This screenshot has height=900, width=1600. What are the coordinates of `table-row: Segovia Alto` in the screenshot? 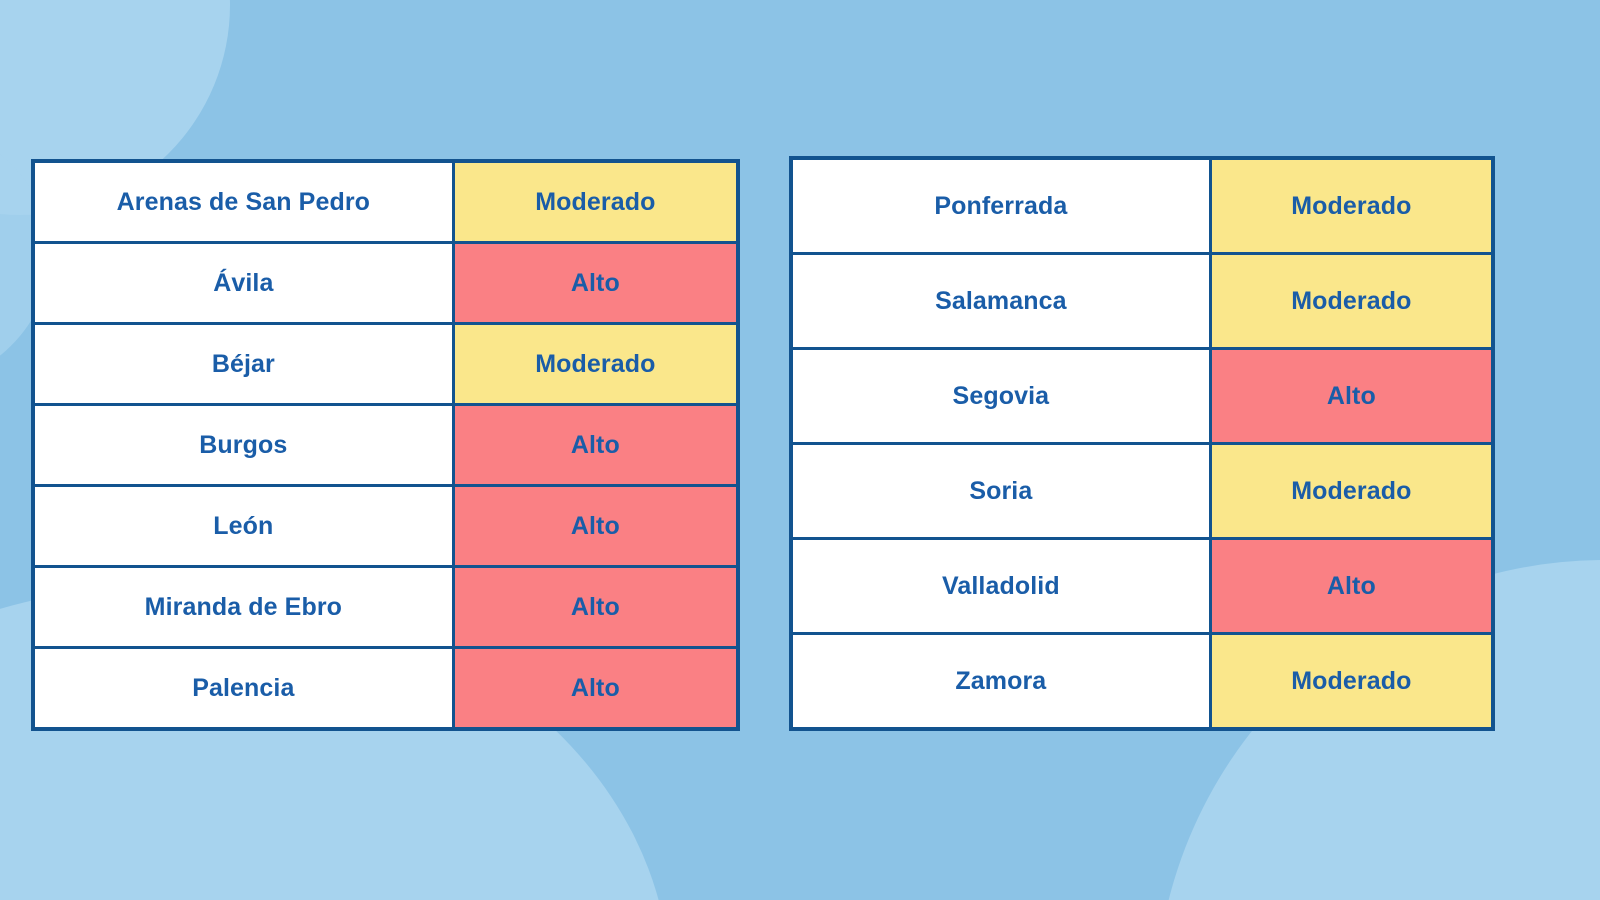 It's located at (1142, 396).